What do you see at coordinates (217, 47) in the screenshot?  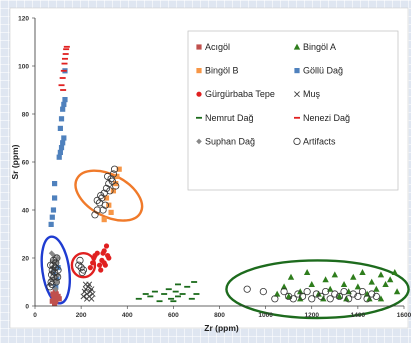 I see `legend-label: Acıgöl` at bounding box center [217, 47].